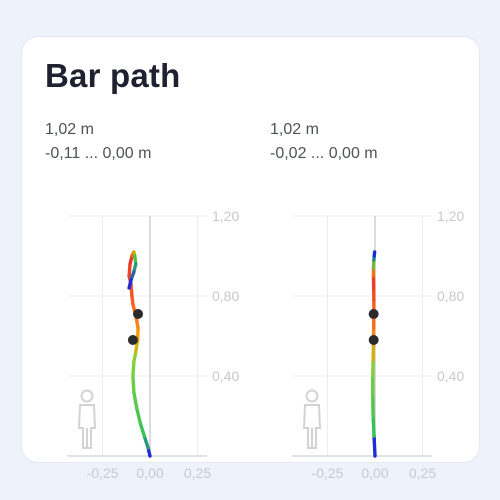  Describe the element at coordinates (98, 153) in the screenshot. I see `horizontal-range-stat: -0,11 ... 0,00 m` at that location.